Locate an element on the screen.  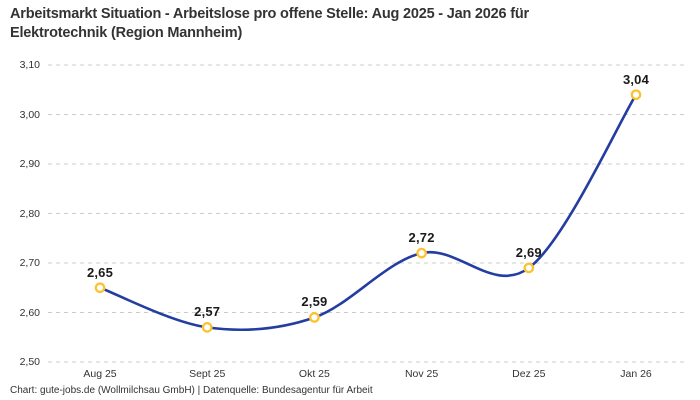
data-point-value-label: 2,59 is located at coordinates (314, 302).